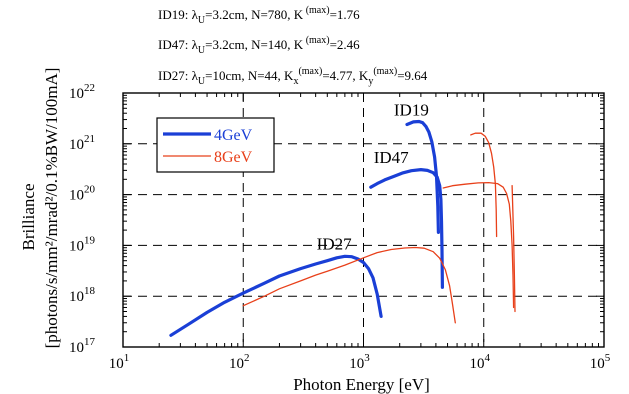  I want to click on x-tick-label: 10³, so click(359, 362).